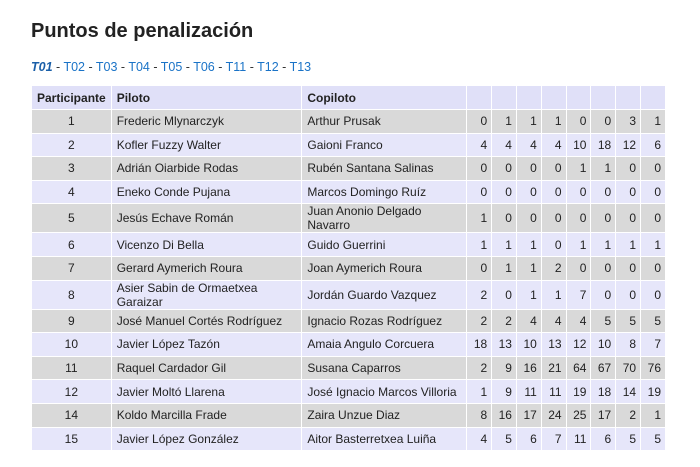 The width and height of the screenshot is (700, 467). What do you see at coordinates (71, 97) in the screenshot?
I see `header-participante: Participante` at bounding box center [71, 97].